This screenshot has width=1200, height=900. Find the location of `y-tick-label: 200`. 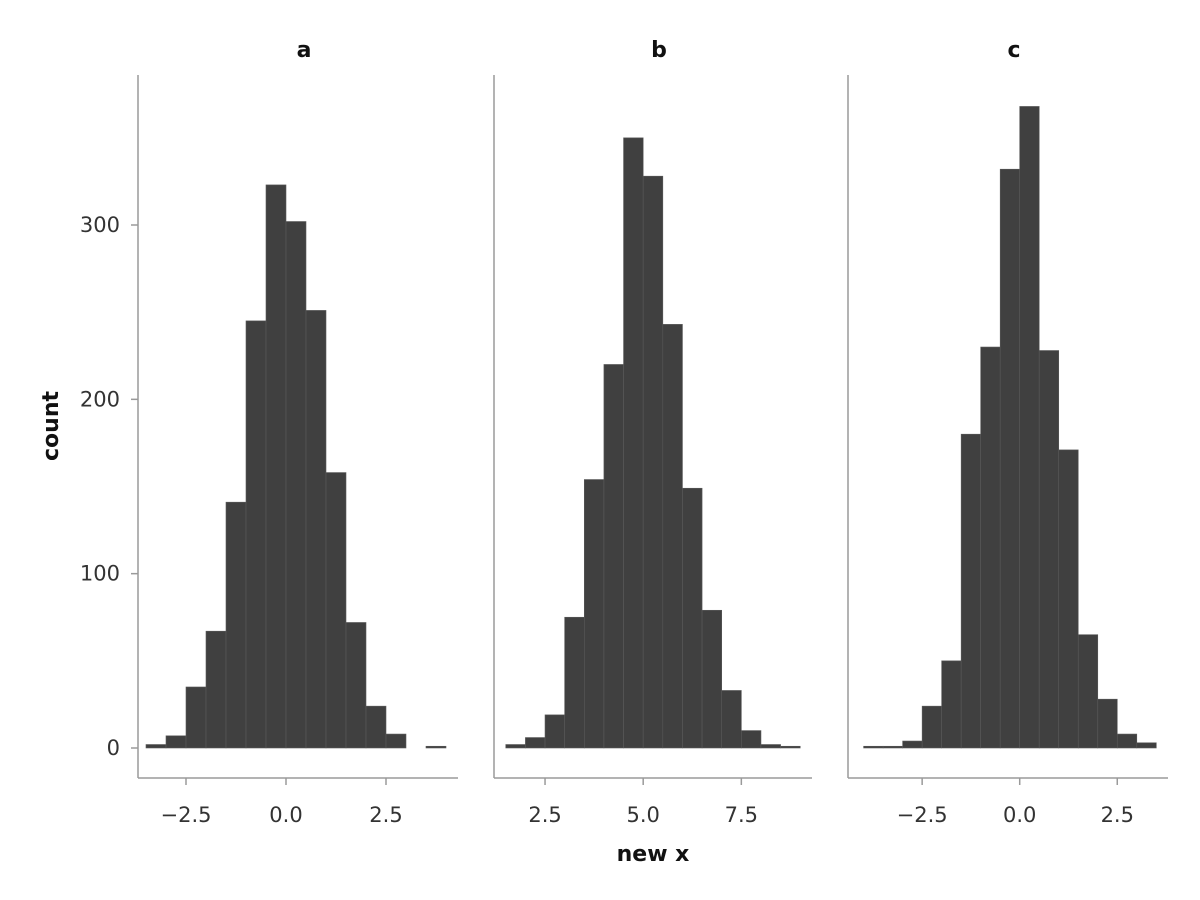

y-tick-label: 200 is located at coordinates (100, 399).